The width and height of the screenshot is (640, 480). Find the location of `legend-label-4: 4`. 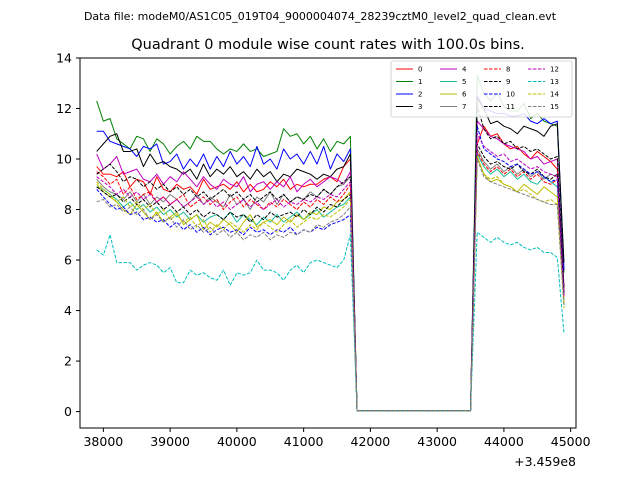

legend-label-4: 4 is located at coordinates (464, 70).